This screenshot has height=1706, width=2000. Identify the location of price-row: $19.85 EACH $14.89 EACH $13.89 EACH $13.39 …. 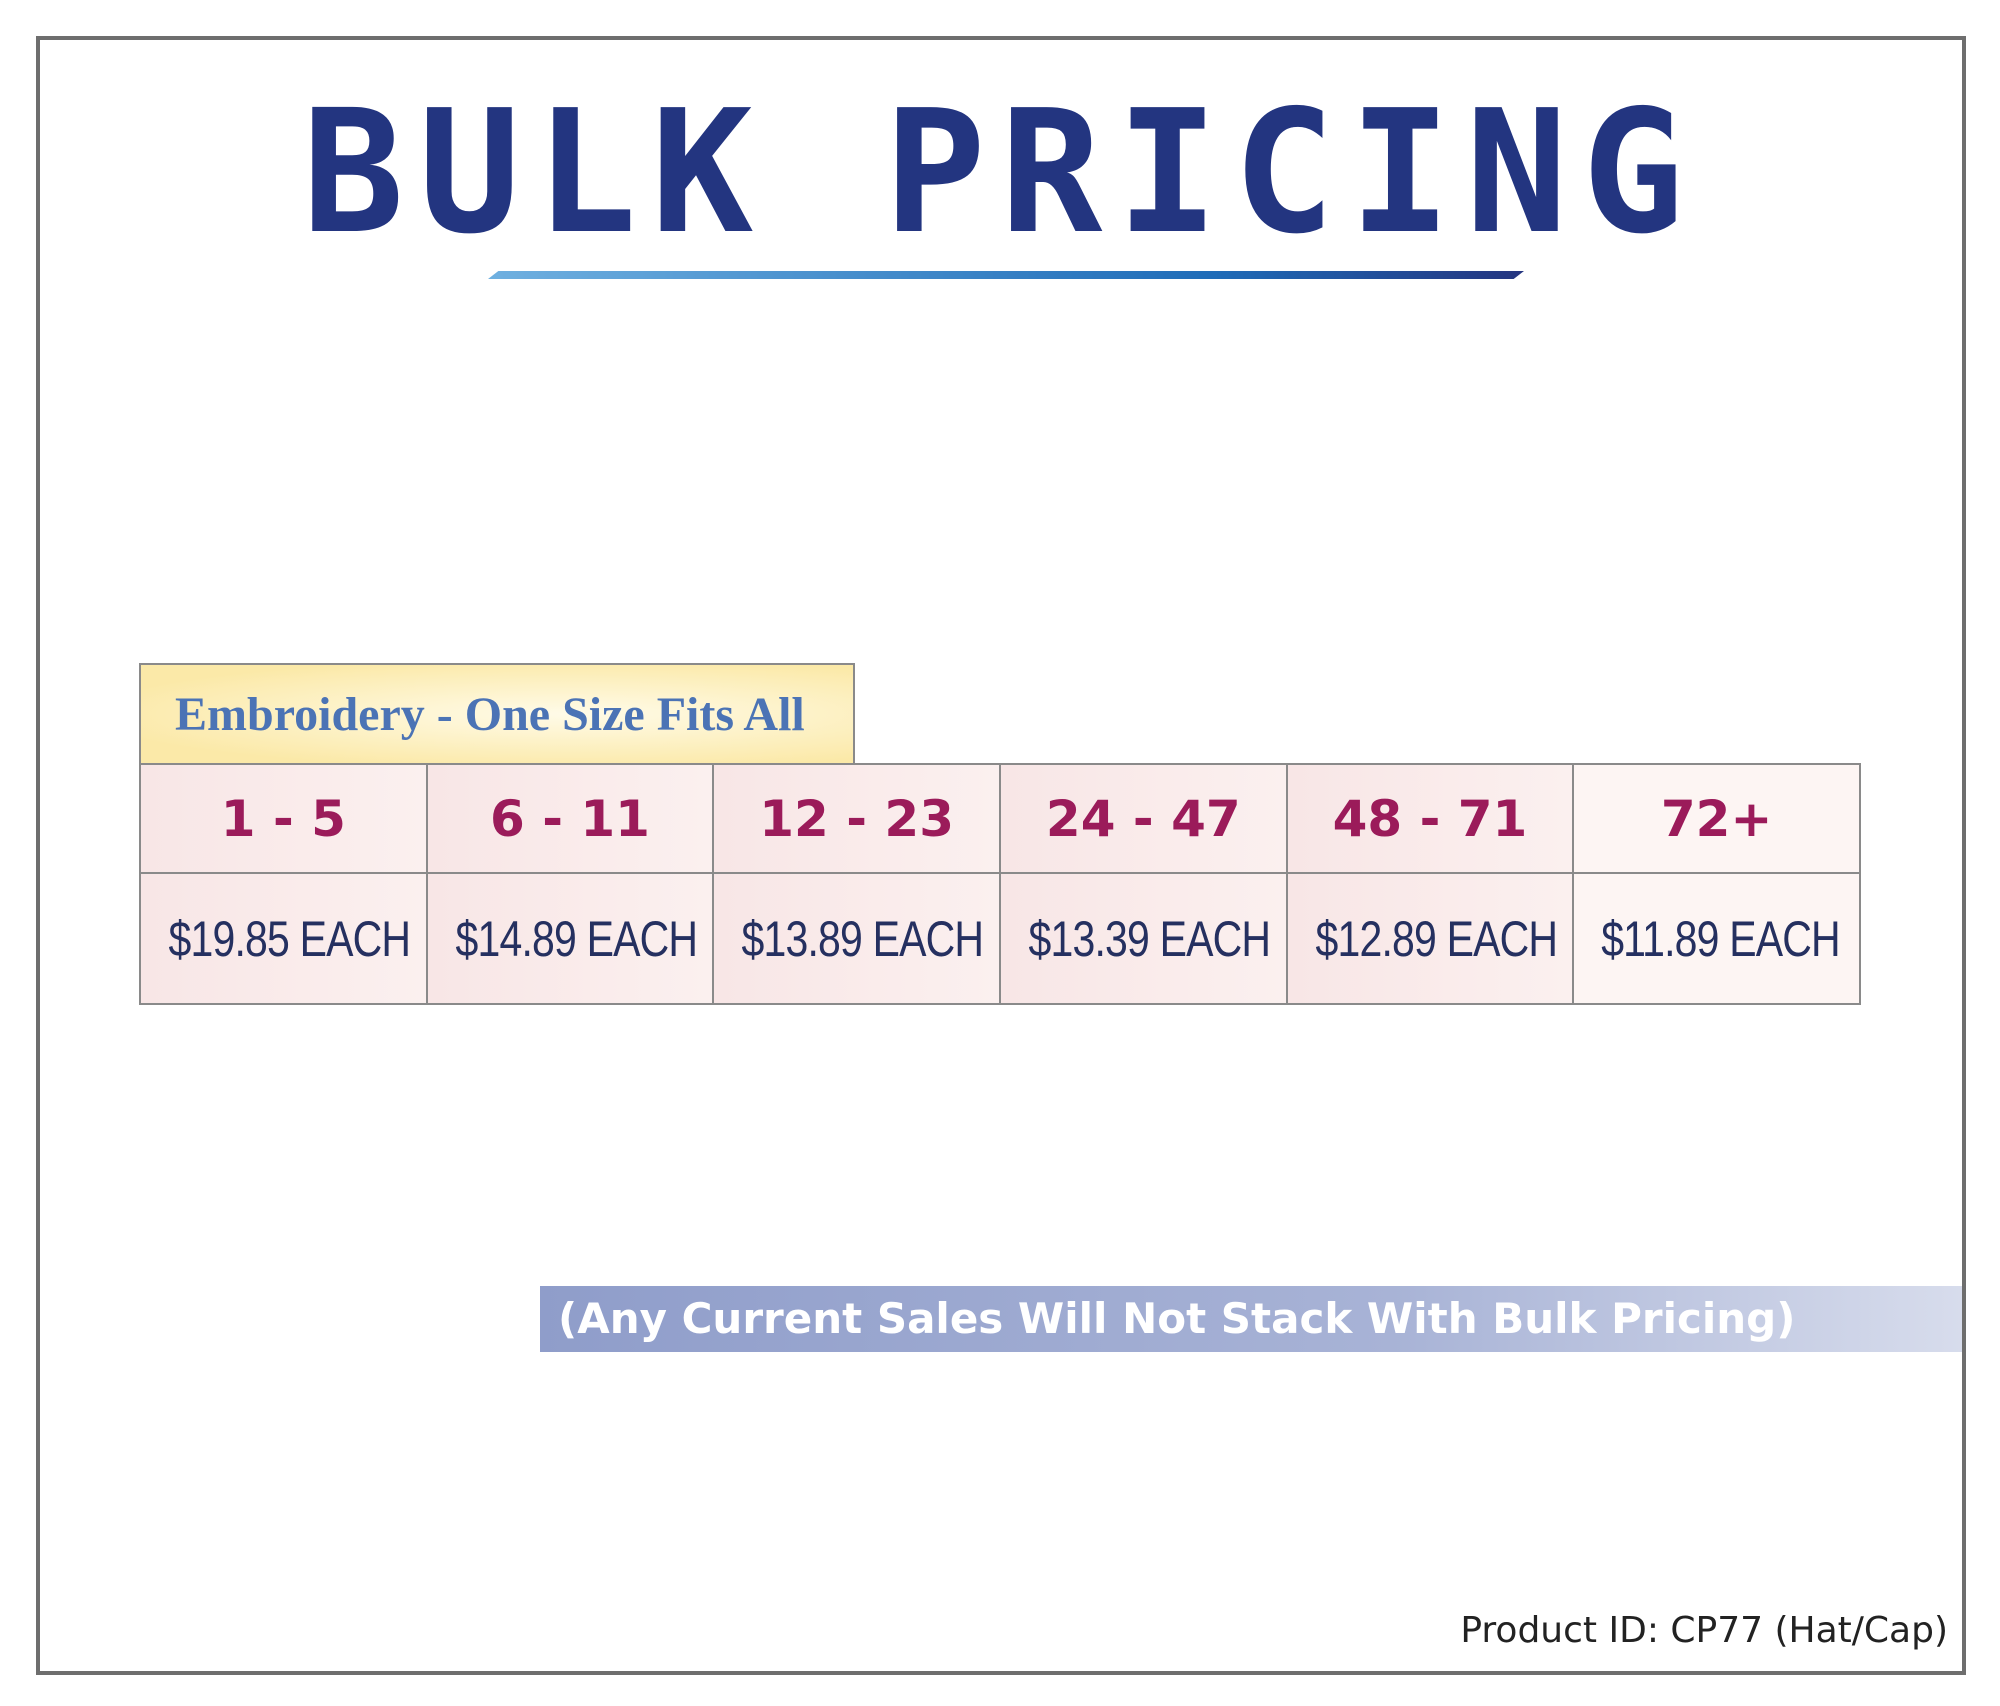
(1000, 938).